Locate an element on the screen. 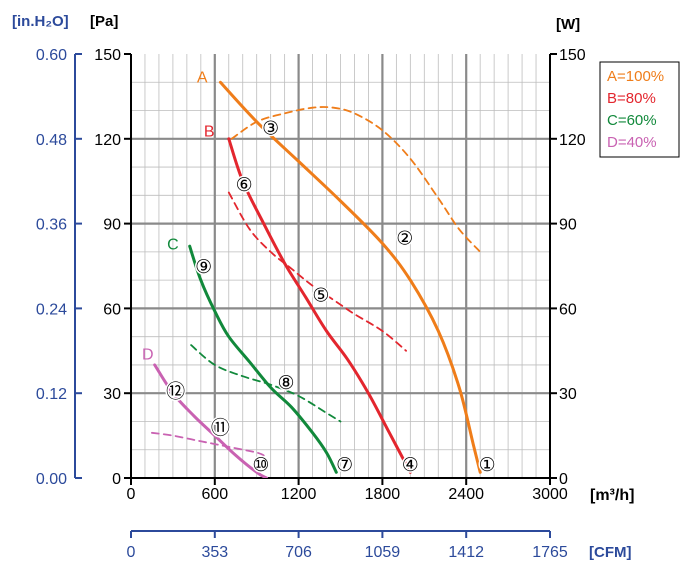 The width and height of the screenshot is (683, 567). operating-point-marker: ⑤ is located at coordinates (320, 295).